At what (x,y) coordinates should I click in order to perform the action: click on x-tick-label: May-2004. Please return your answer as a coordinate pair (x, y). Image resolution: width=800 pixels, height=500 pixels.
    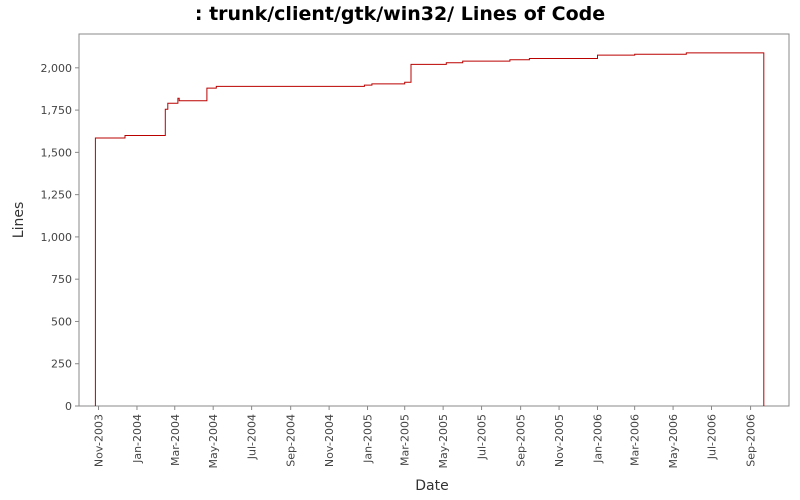
    Looking at the image, I should click on (213, 441).